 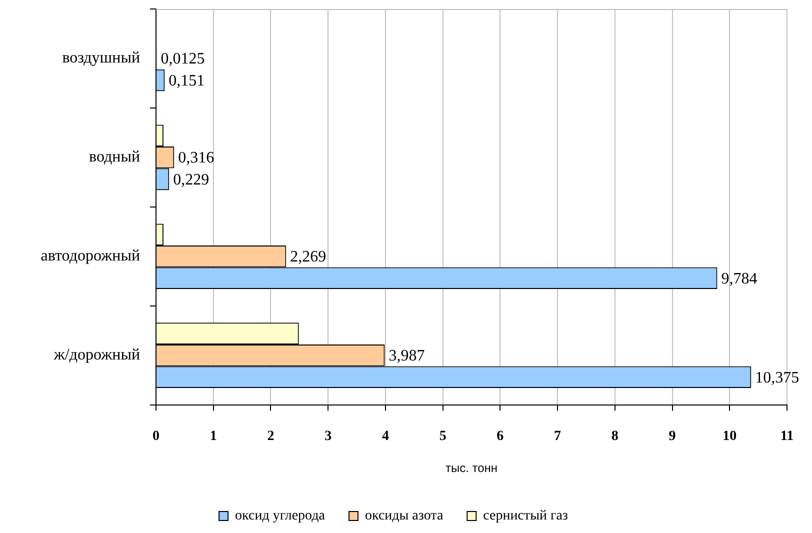 I want to click on data-label: 2,269, so click(x=308, y=257).